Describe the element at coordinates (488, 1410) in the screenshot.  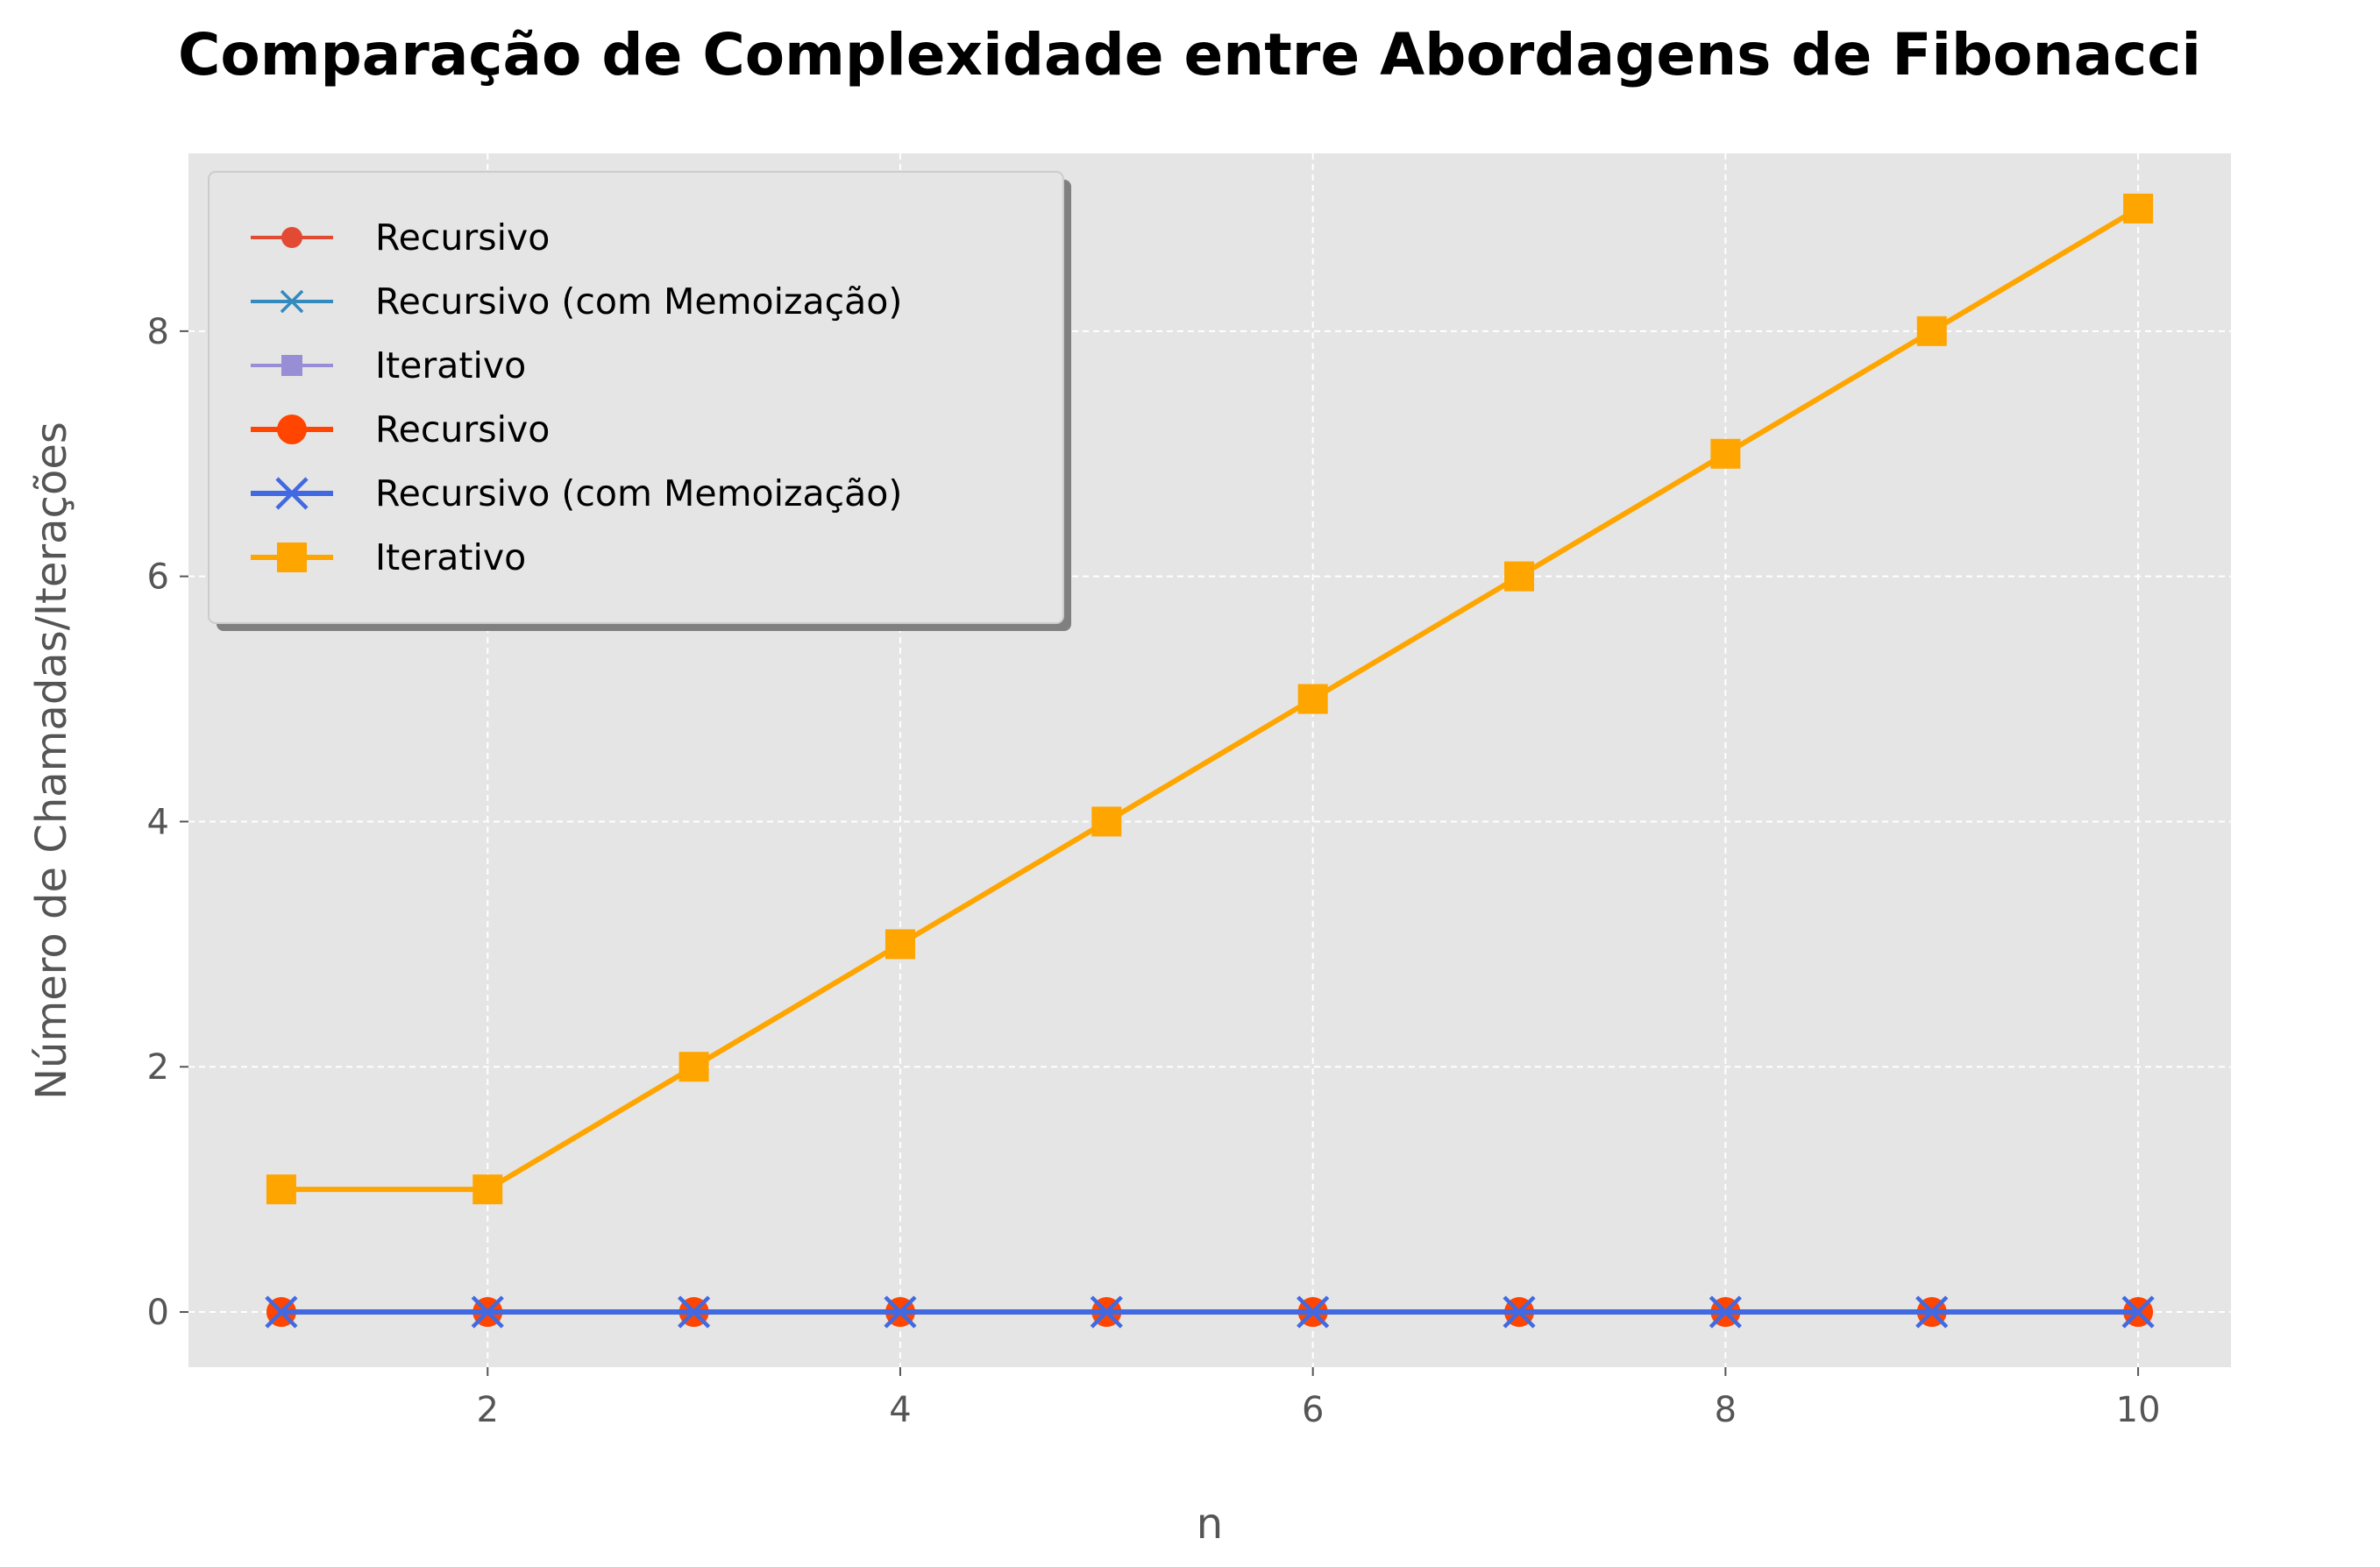
I see `x-tick-label: 2` at that location.